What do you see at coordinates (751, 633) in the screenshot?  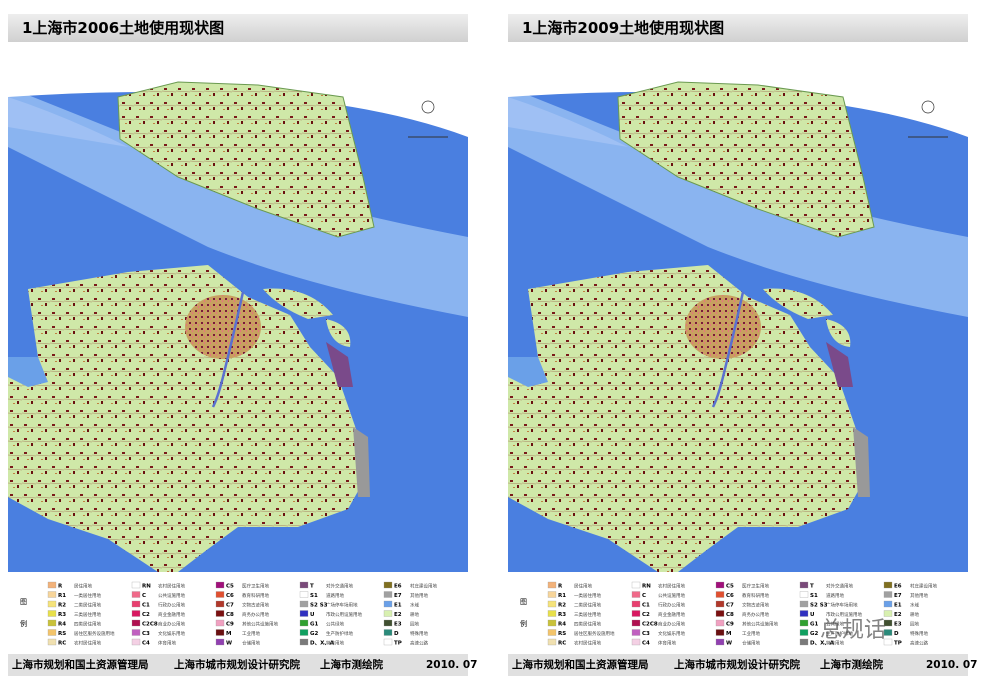 I see `legend-label: 工业用地` at bounding box center [751, 633].